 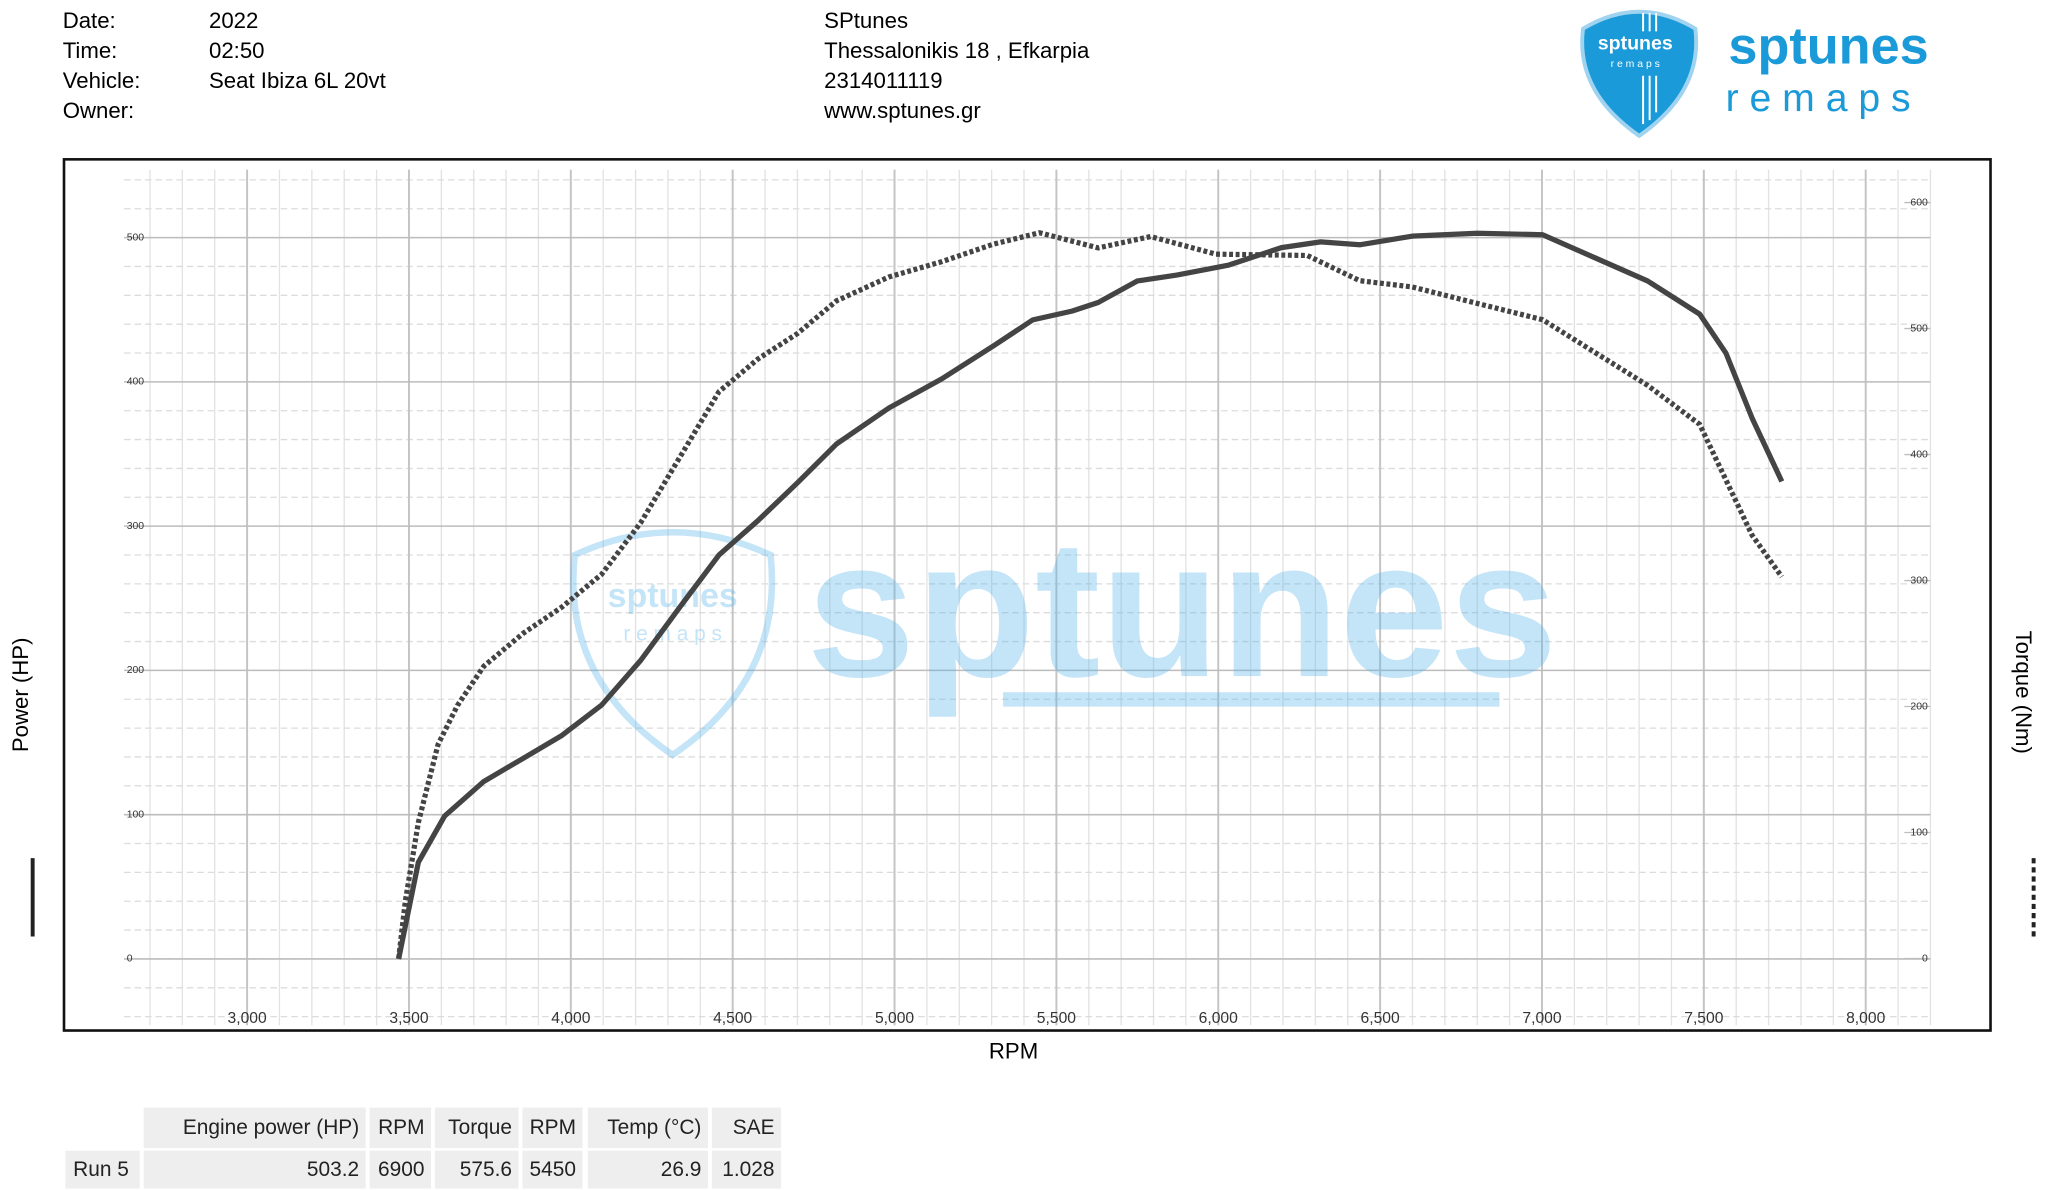 I want to click on y-tick-label: 500, so click(x=136, y=237).